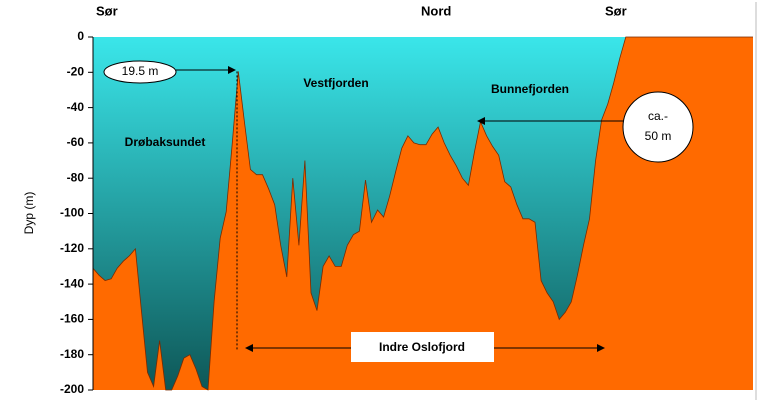  I want to click on annotation-line: Bunnefjorden, so click(530, 89).